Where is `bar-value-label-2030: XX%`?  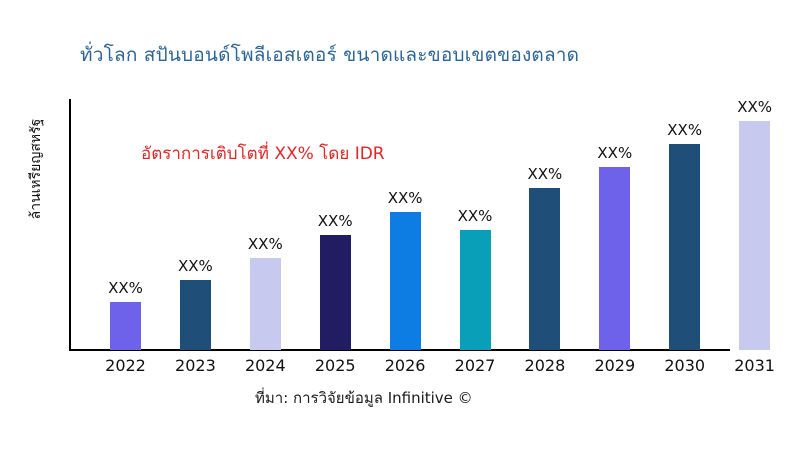 bar-value-label-2030: XX% is located at coordinates (685, 130).